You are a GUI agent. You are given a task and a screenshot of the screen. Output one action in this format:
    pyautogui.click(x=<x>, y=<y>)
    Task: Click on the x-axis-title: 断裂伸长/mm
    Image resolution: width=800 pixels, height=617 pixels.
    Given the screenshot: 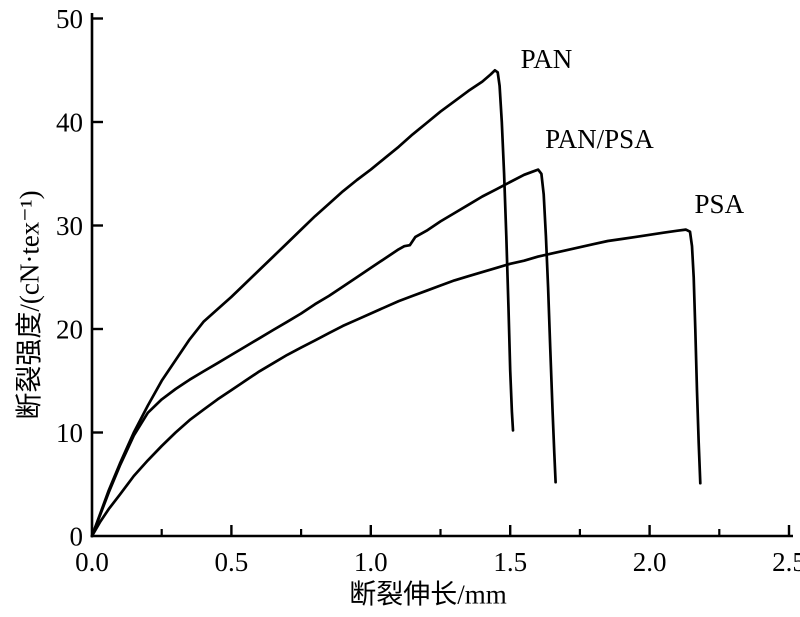 What is the action you would take?
    pyautogui.click(x=428, y=594)
    